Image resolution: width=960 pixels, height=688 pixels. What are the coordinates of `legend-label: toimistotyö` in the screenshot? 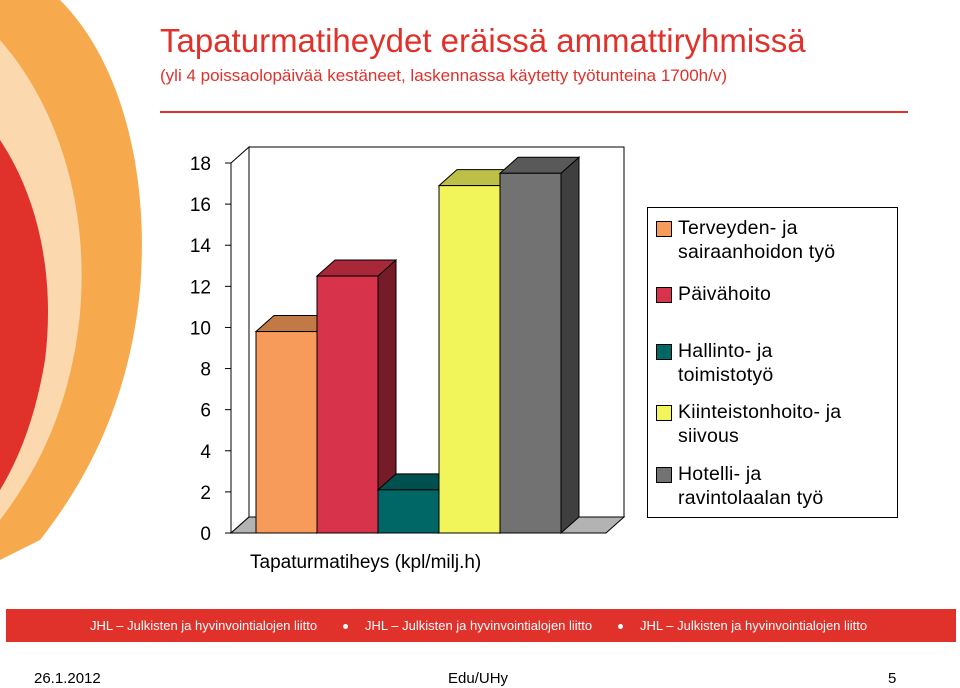 It's located at (726, 375).